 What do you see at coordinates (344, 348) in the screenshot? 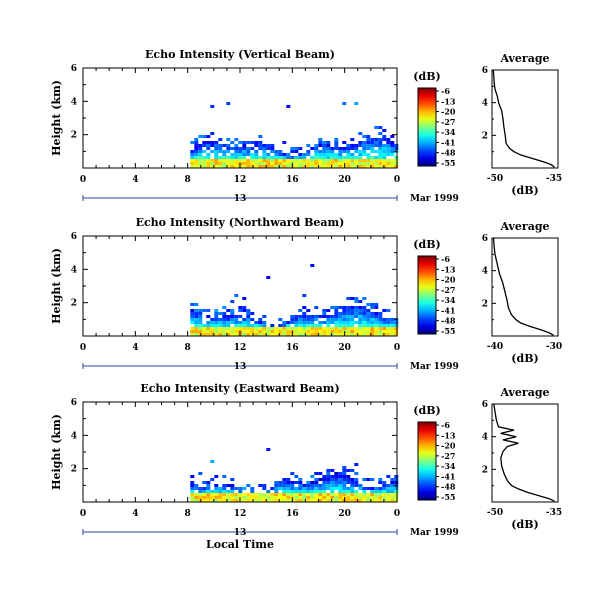
I see `x-tick-label: 20` at bounding box center [344, 348].